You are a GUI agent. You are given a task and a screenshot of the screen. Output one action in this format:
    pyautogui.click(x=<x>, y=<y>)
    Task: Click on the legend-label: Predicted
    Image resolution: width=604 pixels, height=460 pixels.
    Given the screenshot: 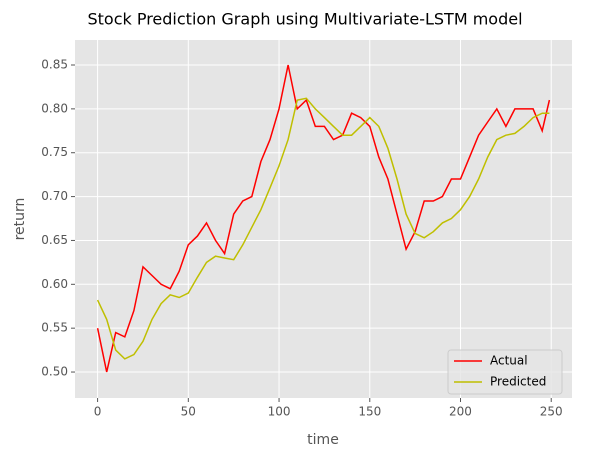 What is the action you would take?
    pyautogui.click(x=518, y=382)
    